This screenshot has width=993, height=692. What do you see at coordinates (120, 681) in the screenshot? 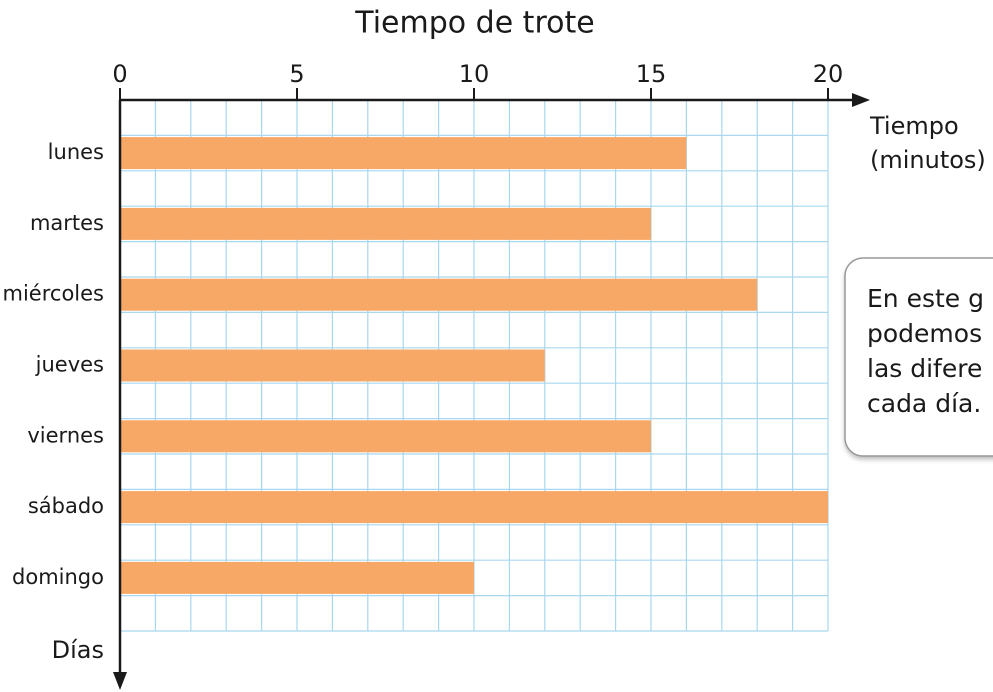
I see `y-axis-arrow` at bounding box center [120, 681].